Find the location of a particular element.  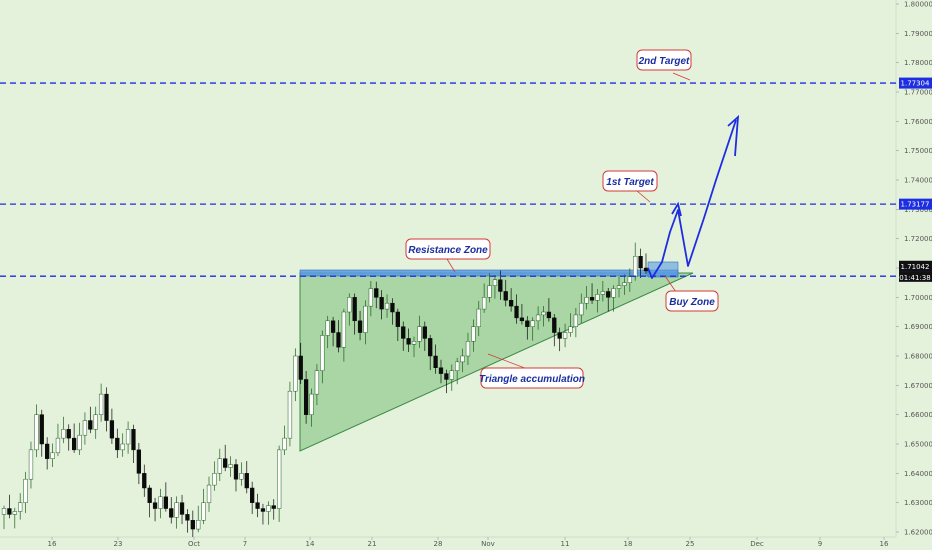

price-tick-label: 1.65000 is located at coordinates (918, 445).